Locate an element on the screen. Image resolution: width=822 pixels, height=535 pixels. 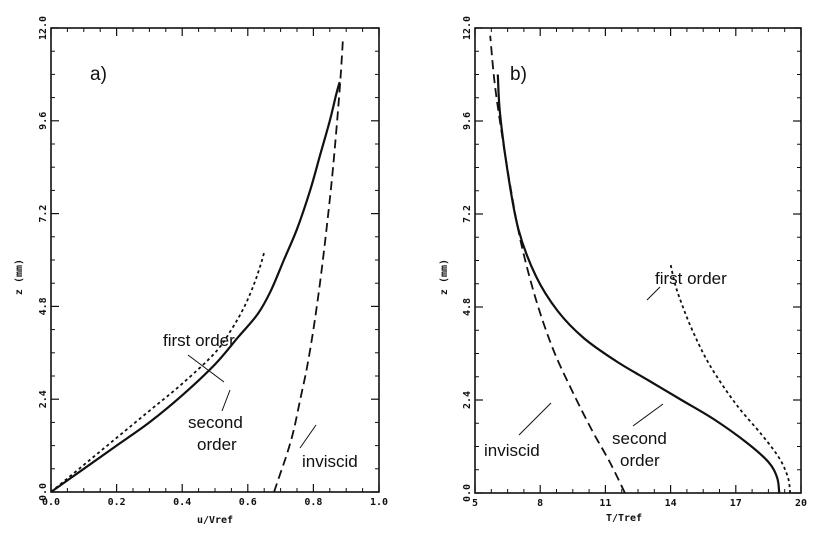
panel-a-leader-first-order is located at coordinates (206, 368).